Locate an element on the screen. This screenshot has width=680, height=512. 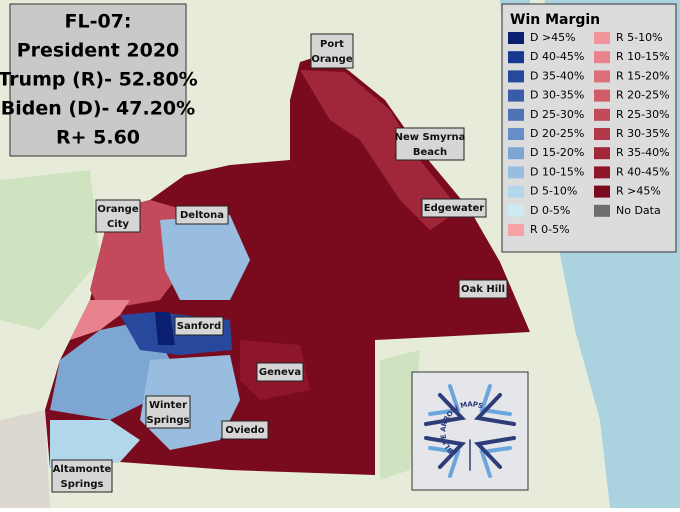
place-text: Geneva is located at coordinates (280, 372).